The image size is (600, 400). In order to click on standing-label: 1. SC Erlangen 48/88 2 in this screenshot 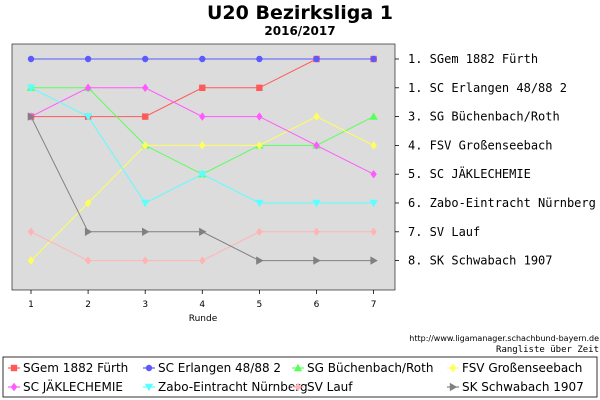, I will do `click(487, 88)`.